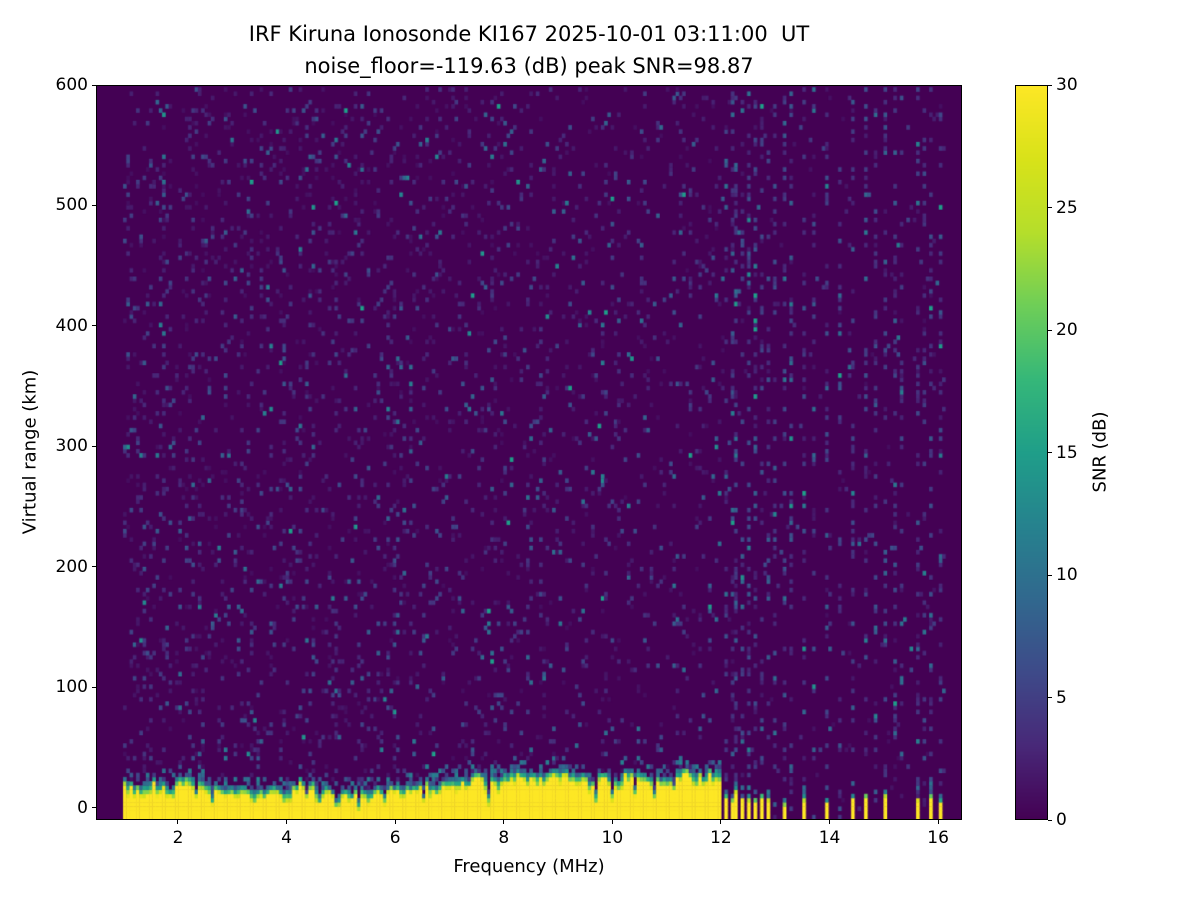 This screenshot has height=900, width=1200. I want to click on colorbar-tick-label: 0, so click(1061, 820).